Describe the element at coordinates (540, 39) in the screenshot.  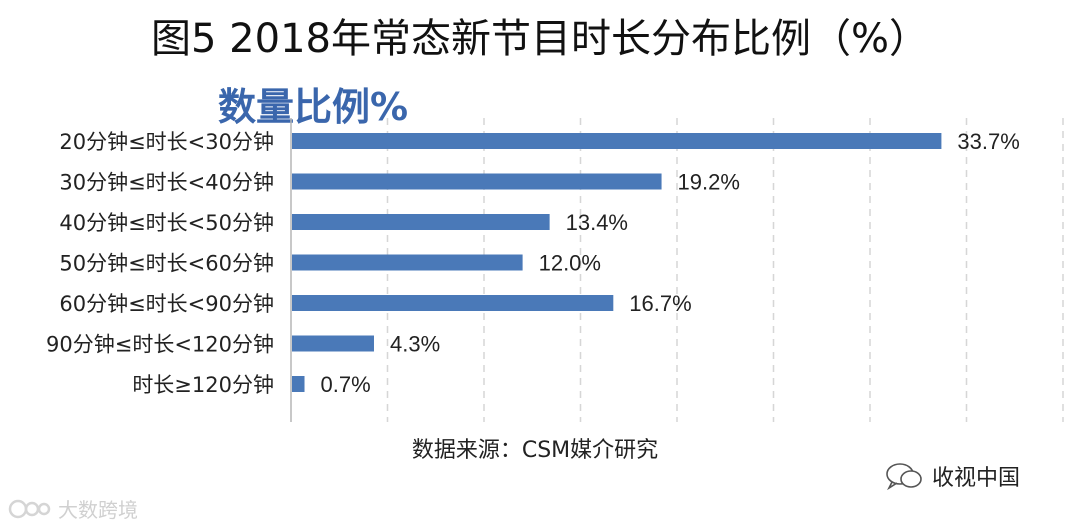
I see `chart-title: 图5 2018年常态新节目时长分布比例（%）` at that location.